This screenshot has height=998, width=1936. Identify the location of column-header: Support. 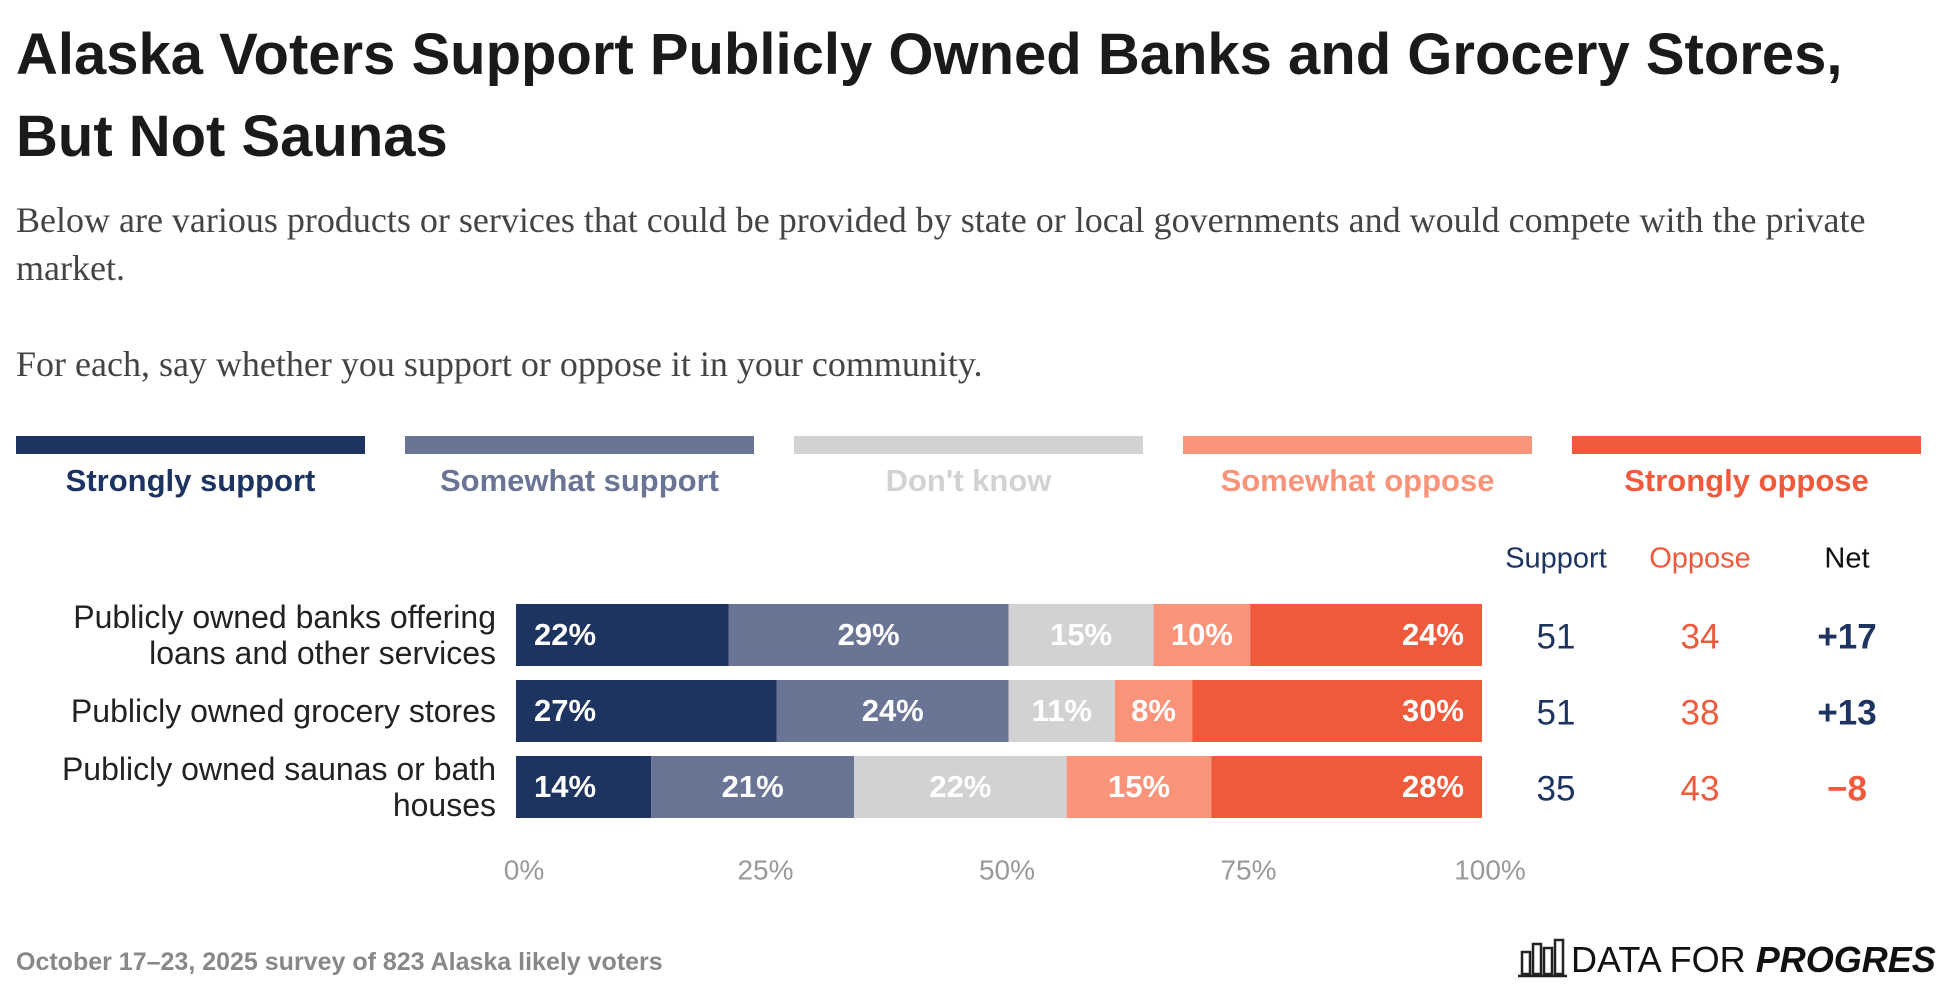
(1556, 559).